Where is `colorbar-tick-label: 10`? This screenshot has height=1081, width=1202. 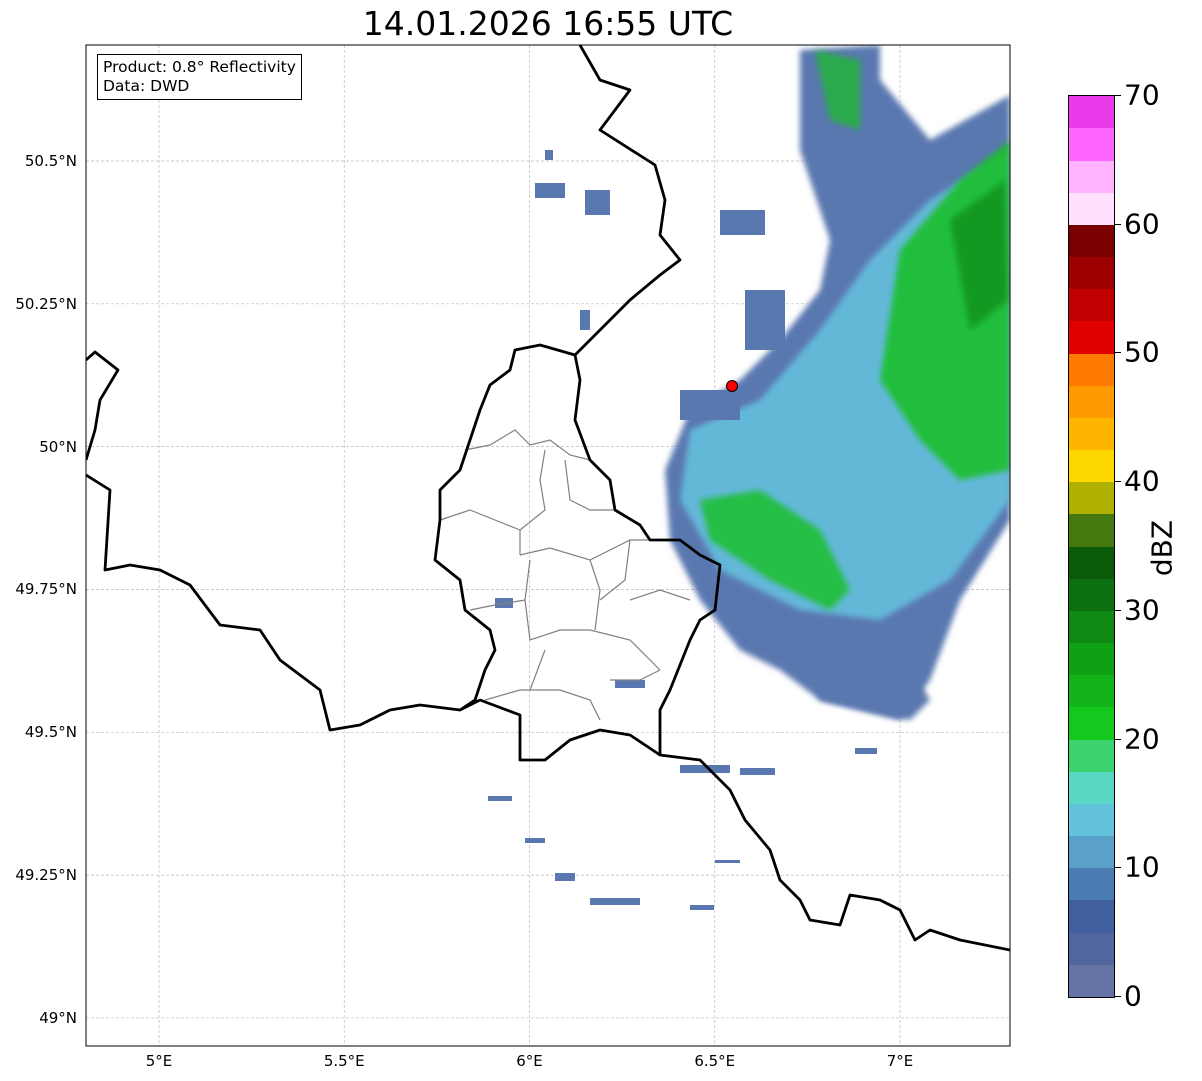
colorbar-tick-label: 10 is located at coordinates (1142, 867).